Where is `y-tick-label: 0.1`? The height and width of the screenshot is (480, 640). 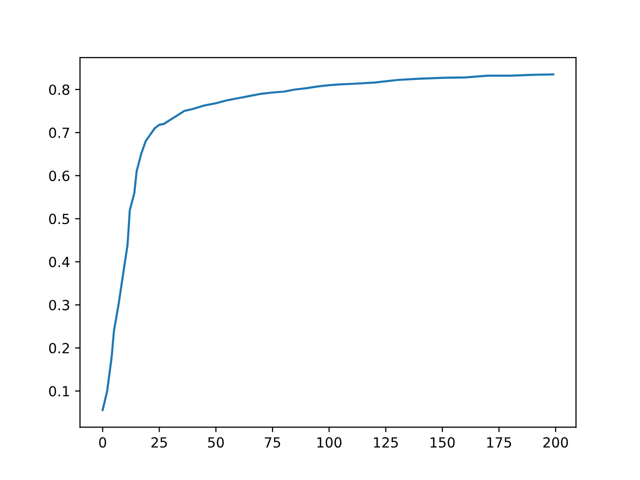
y-tick-label: 0.1 is located at coordinates (59, 391).